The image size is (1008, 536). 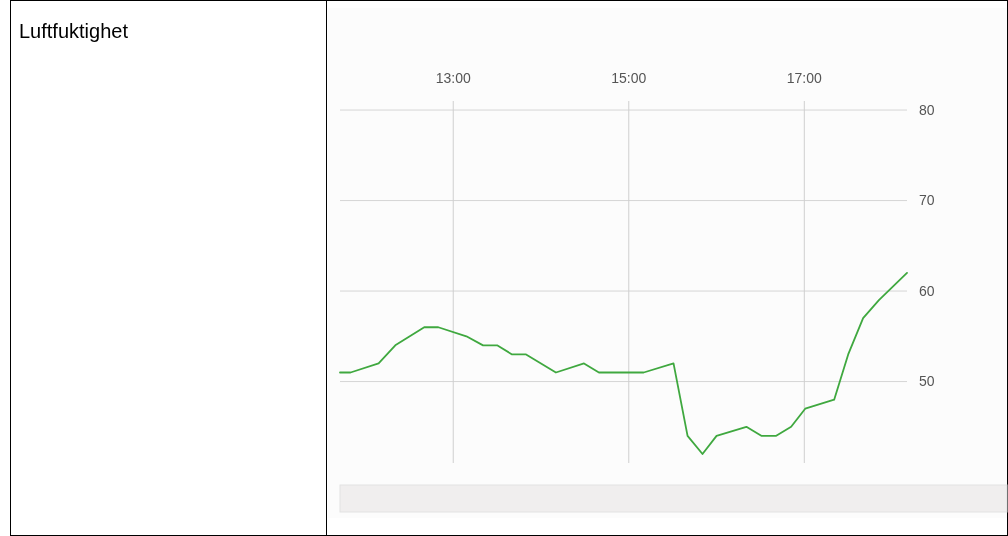 What do you see at coordinates (927, 290) in the screenshot?
I see `y-tick-label: 60` at bounding box center [927, 290].